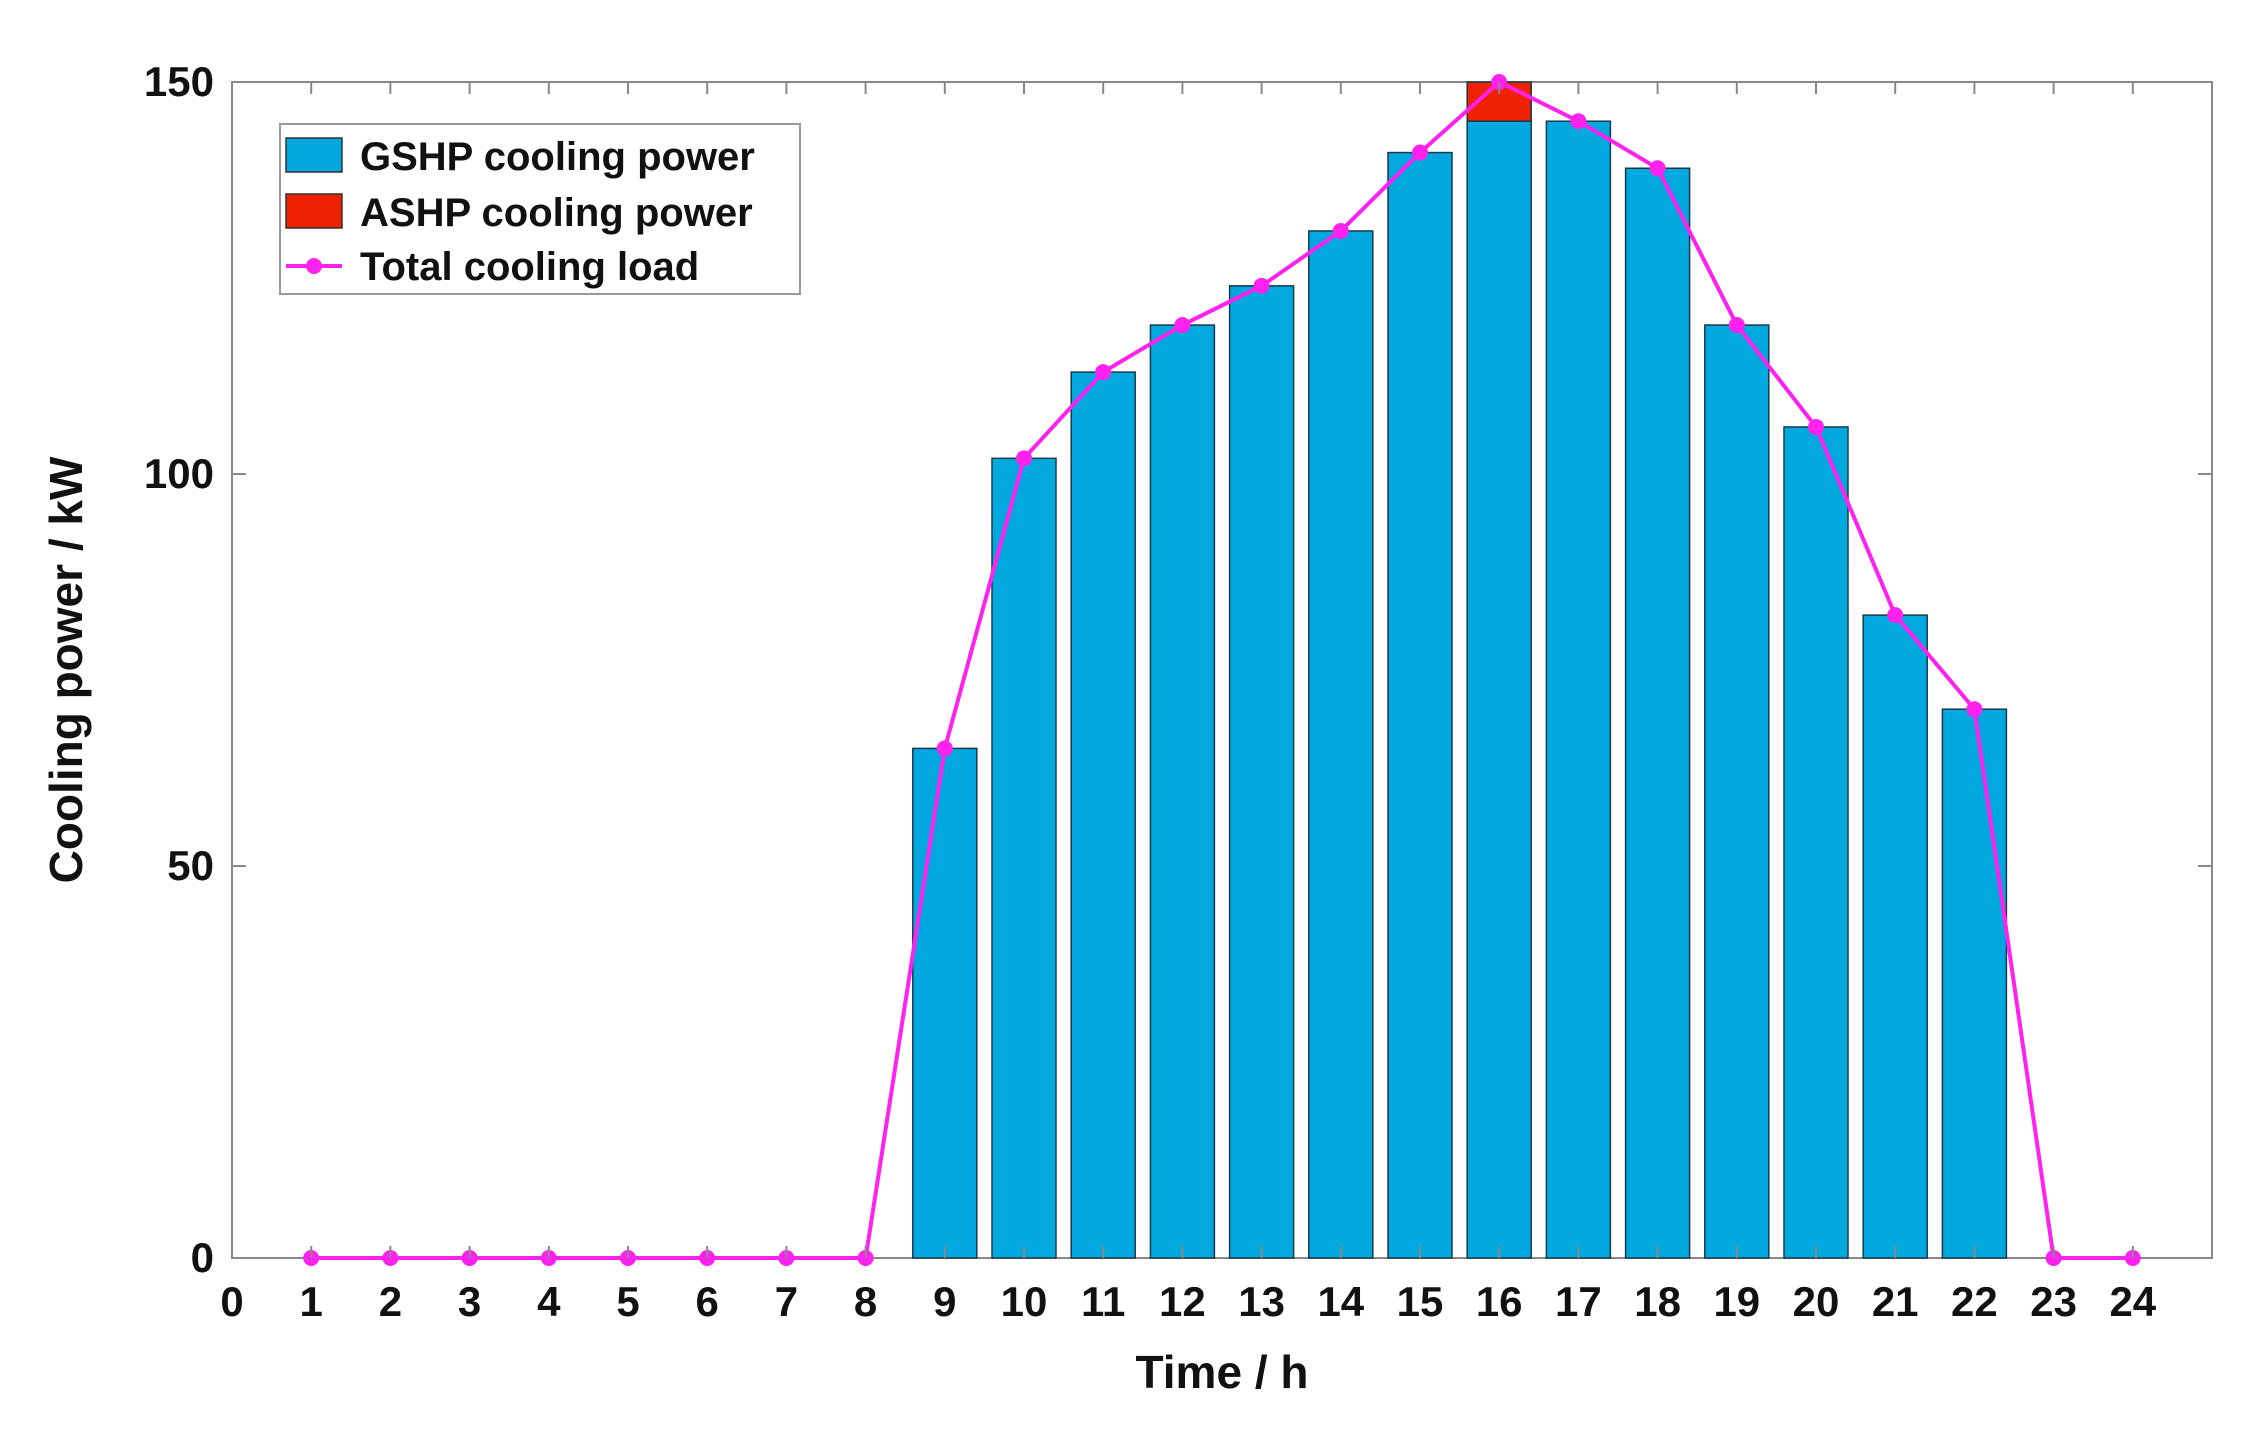 This screenshot has height=1432, width=2256. I want to click on x-tick-label-19: 19, so click(1736, 1301).